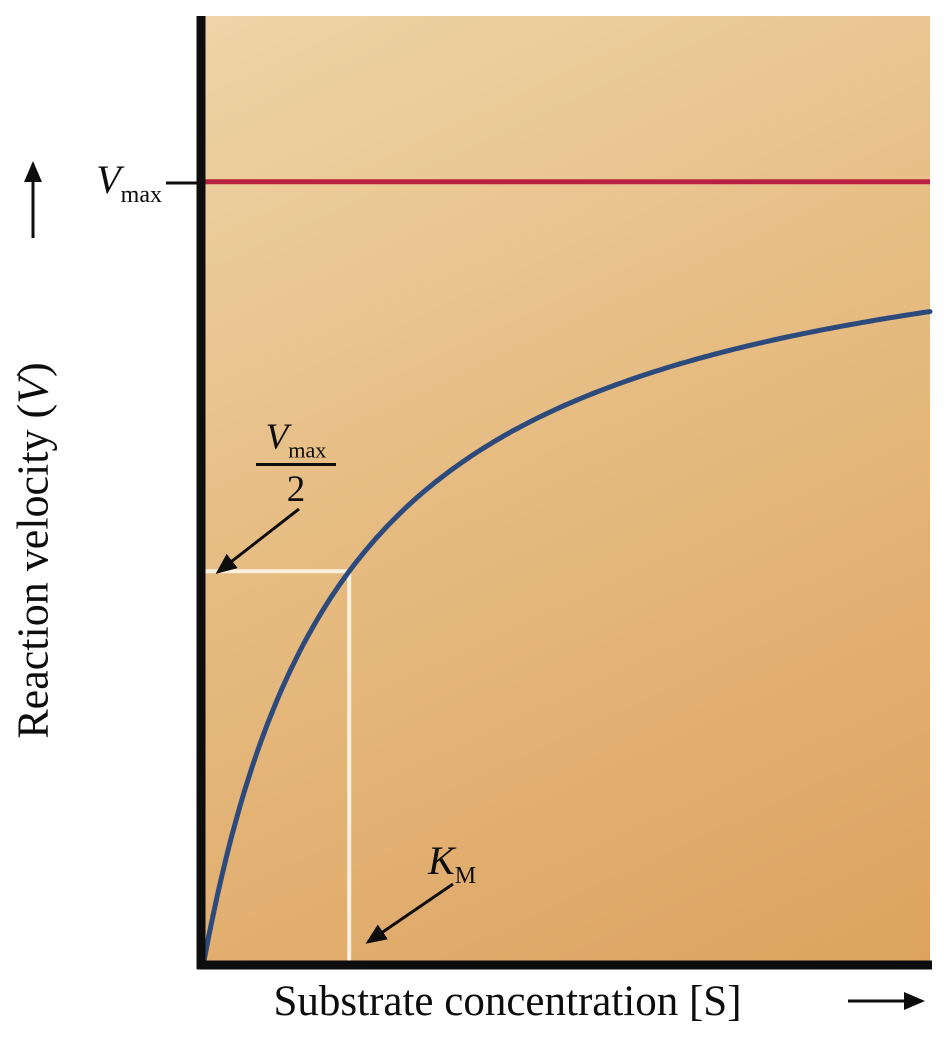 This screenshot has height=1040, width=944. What do you see at coordinates (441, 860) in the screenshot?
I see `km-label-var: K` at bounding box center [441, 860].